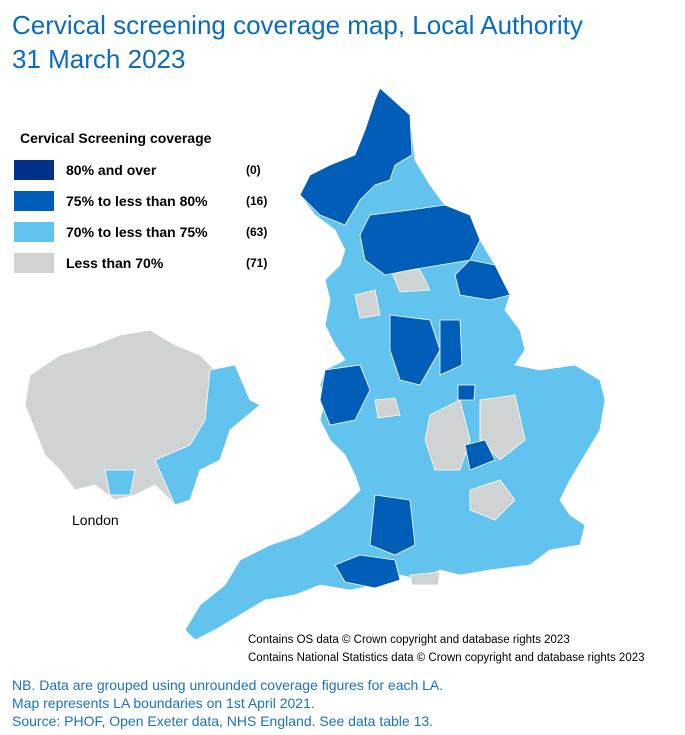 This screenshot has width=685, height=735. I want to click on london-inset: London, so click(142, 428).